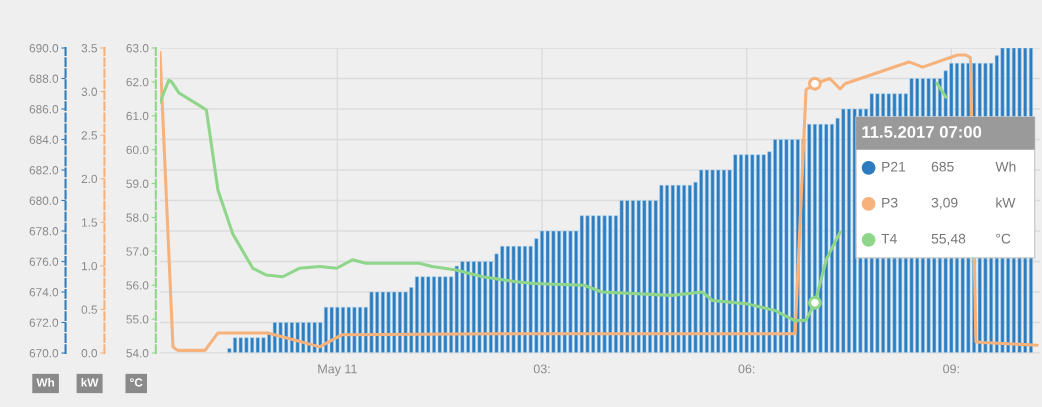  Describe the element at coordinates (948, 239) in the screenshot. I see `annotation: 55,48` at that location.